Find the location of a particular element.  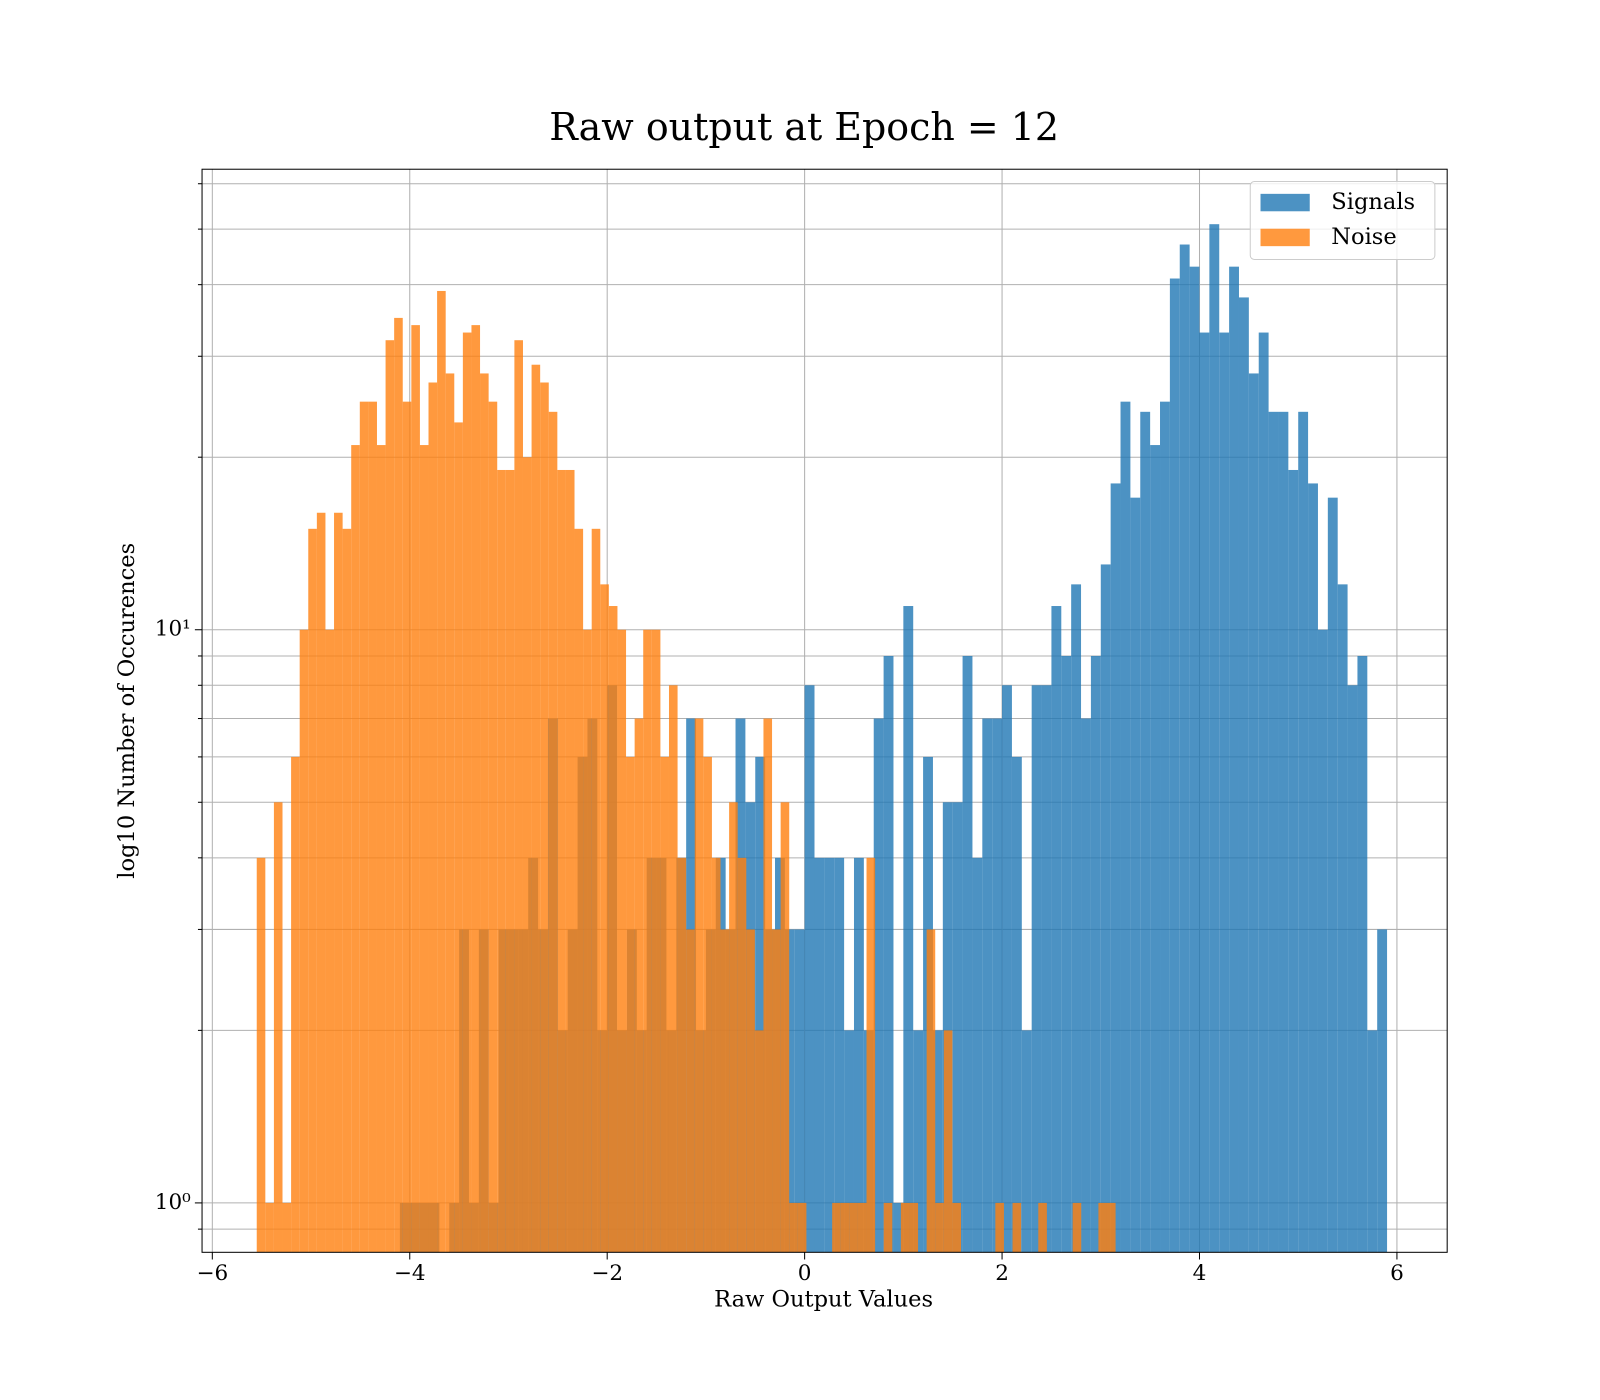

legend-label: Noise is located at coordinates (1363, 237).